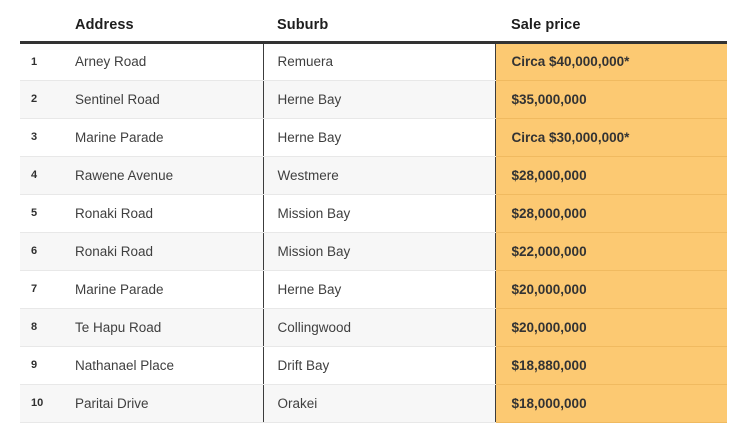 This screenshot has width=747, height=440. I want to click on row-address: Arney Road, so click(164, 61).